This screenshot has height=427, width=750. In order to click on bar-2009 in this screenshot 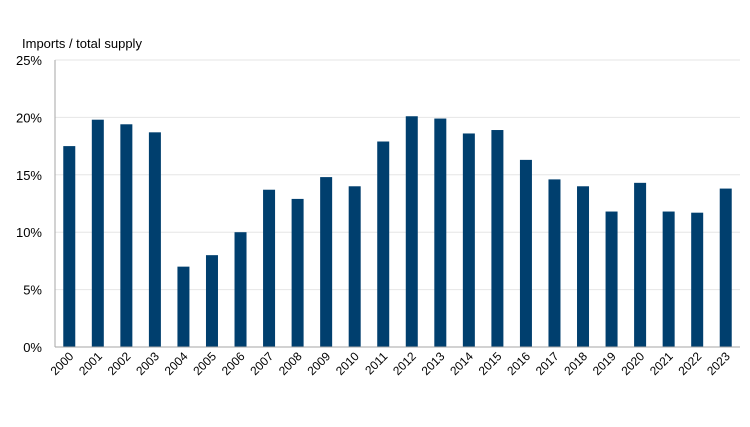, I will do `click(326, 262)`.